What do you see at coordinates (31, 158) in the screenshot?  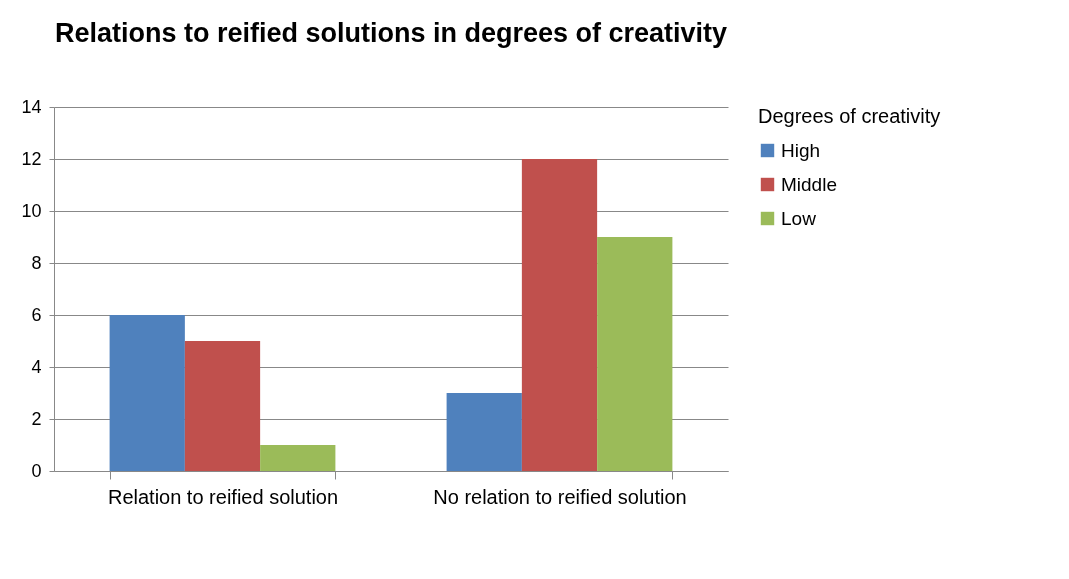 I see `y-tick-label: 12` at bounding box center [31, 158].